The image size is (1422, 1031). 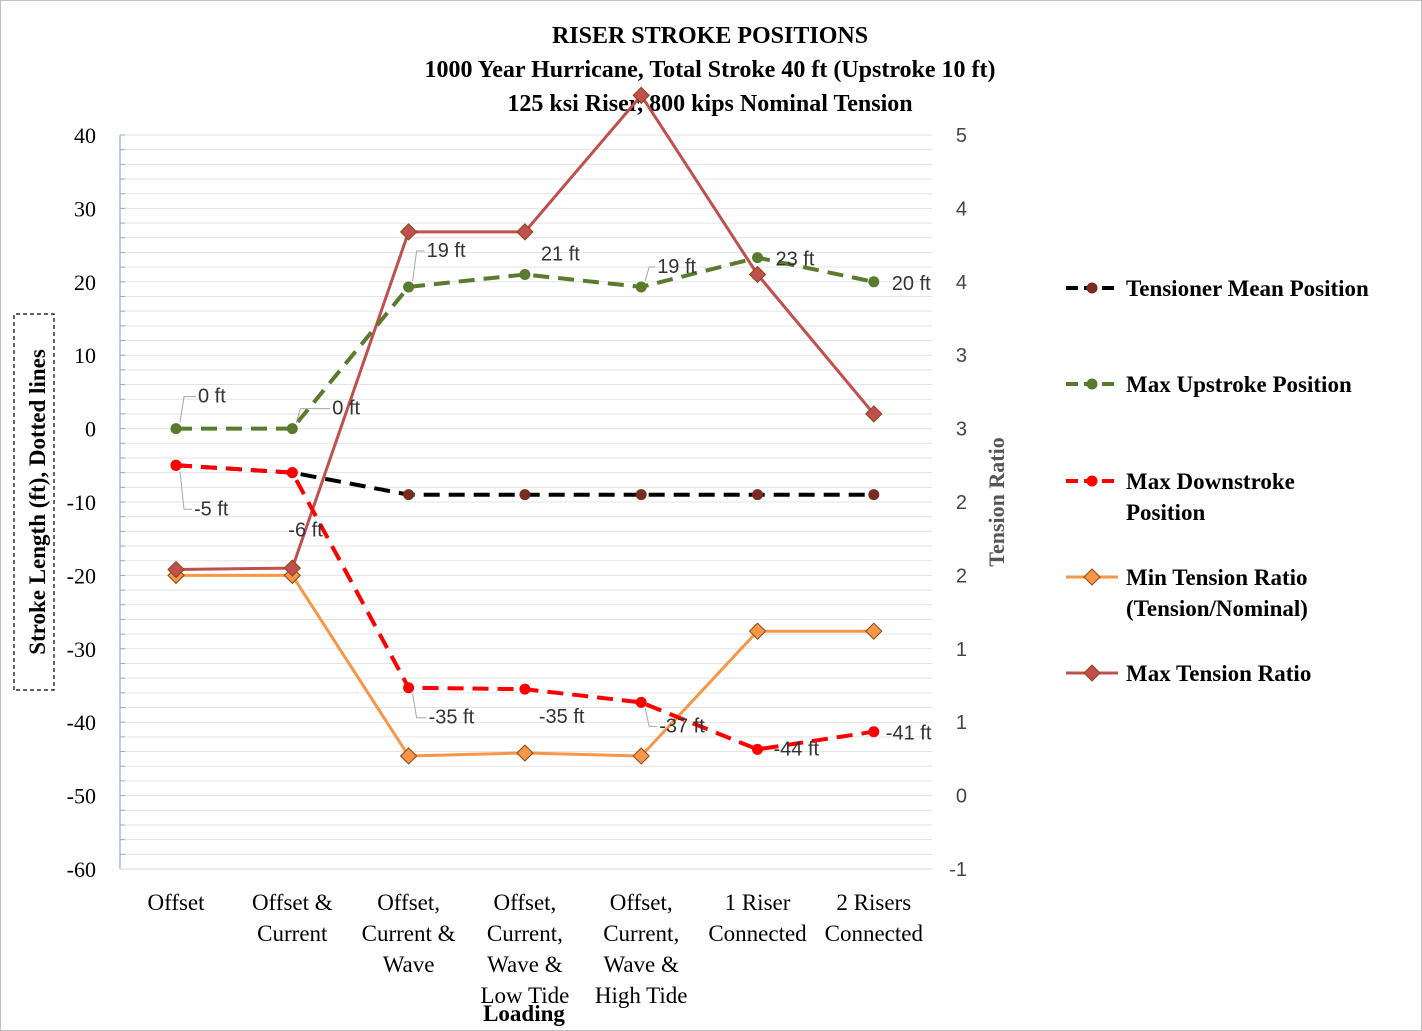 I want to click on data-label: -44 ft, so click(x=797, y=749).